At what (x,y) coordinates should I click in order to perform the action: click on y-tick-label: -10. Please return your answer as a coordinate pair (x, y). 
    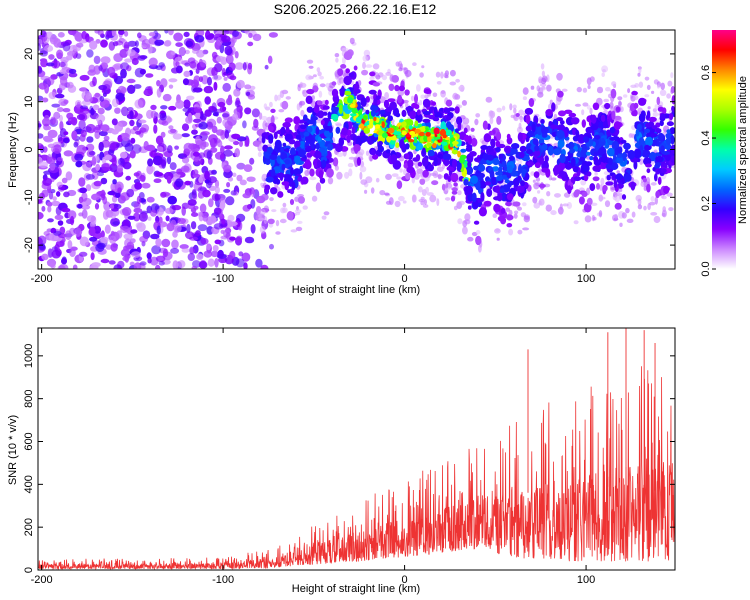
    Looking at the image, I should click on (29, 197).